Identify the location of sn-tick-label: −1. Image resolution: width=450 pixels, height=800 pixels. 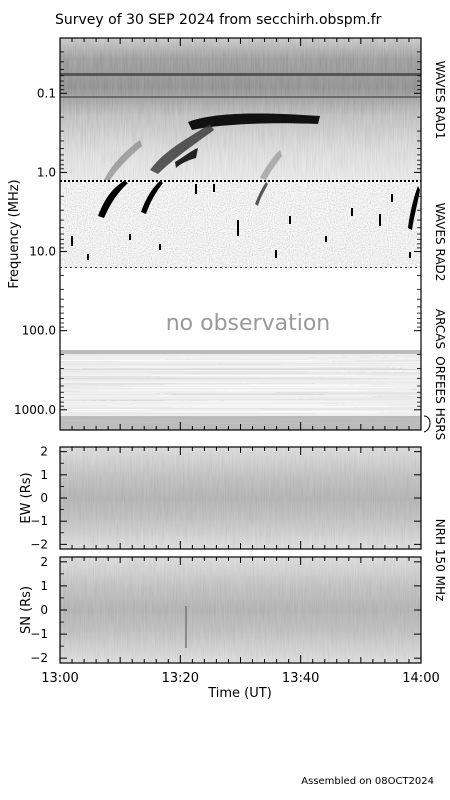
(39, 634).